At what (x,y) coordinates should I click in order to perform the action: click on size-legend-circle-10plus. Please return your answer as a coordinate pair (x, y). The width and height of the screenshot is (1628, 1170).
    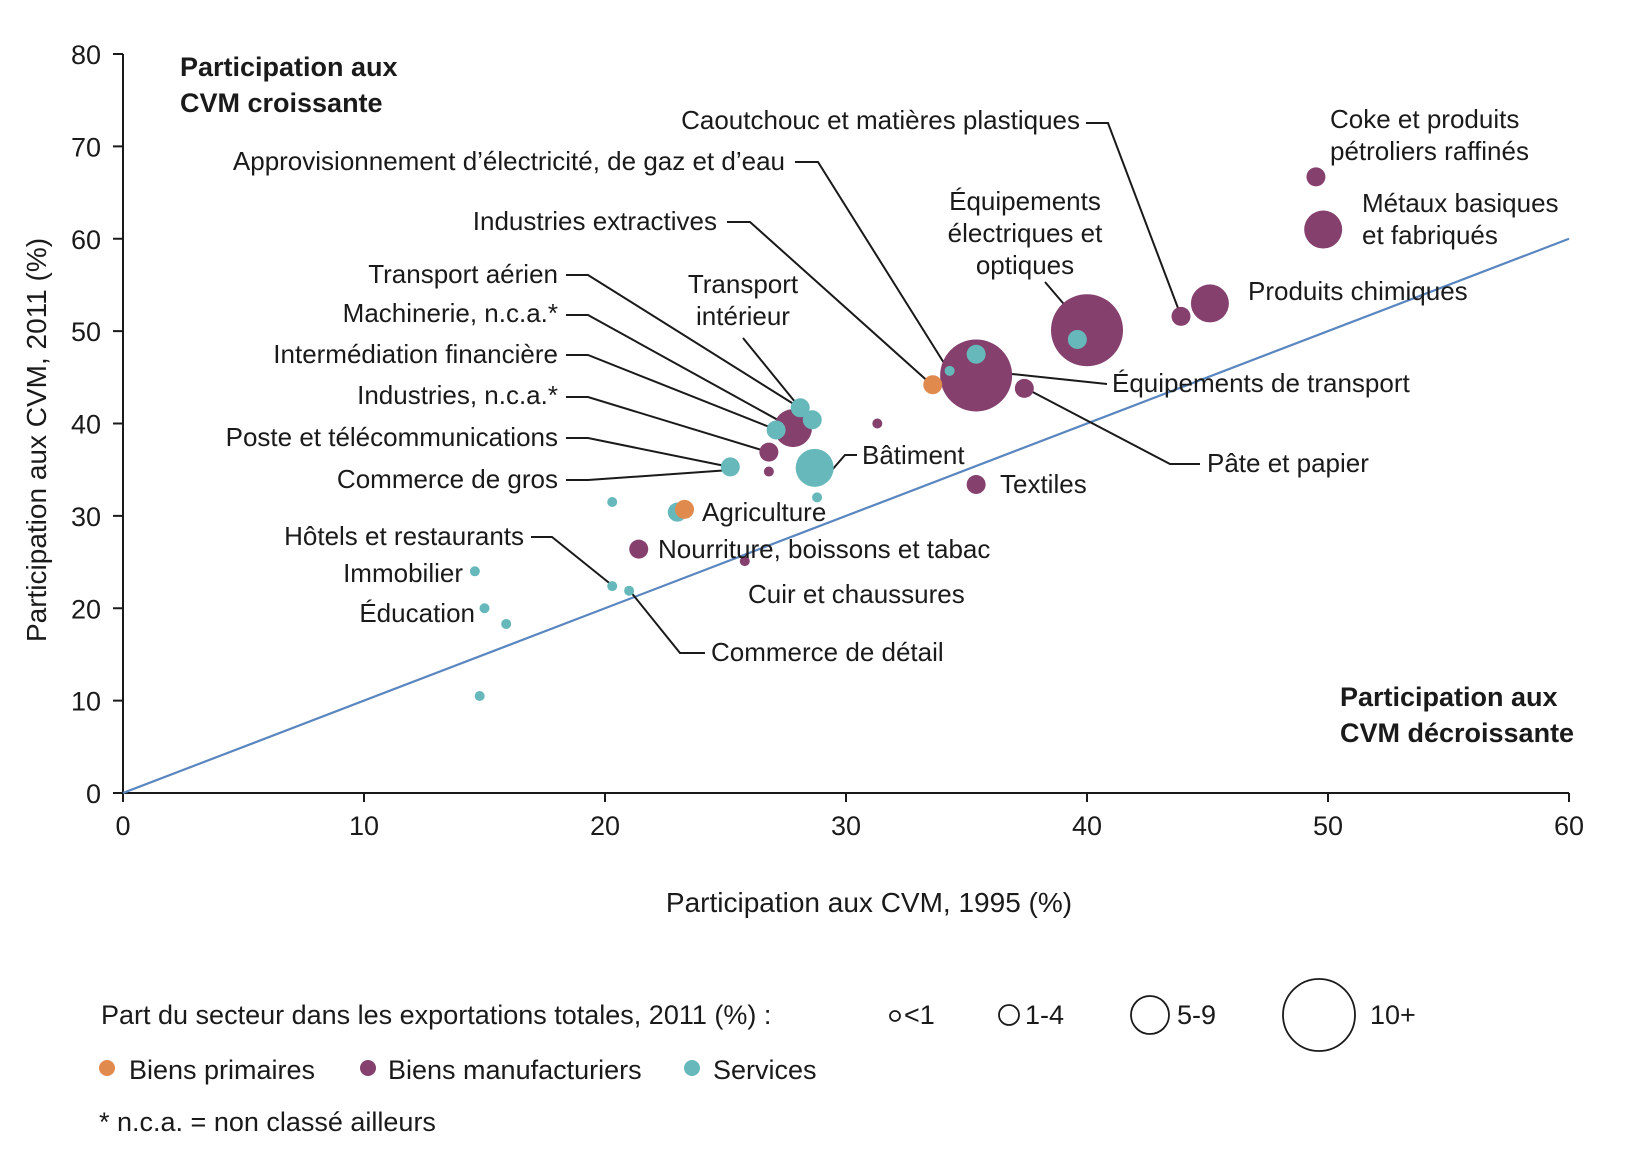
    Looking at the image, I should click on (1319, 1015).